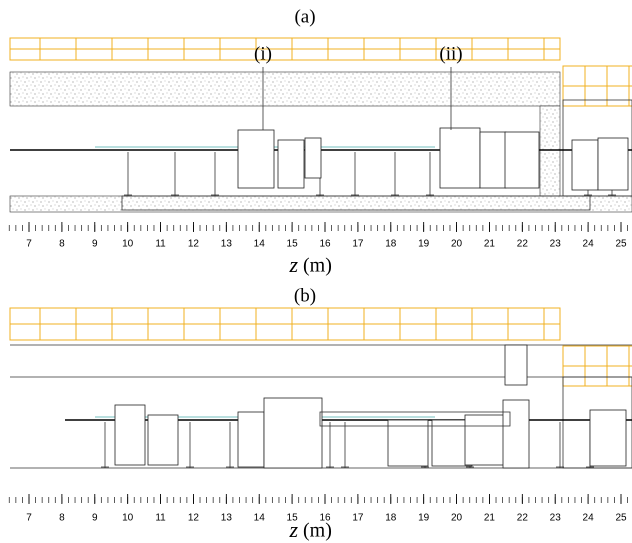 This screenshot has width=632, height=543. Describe the element at coordinates (356, 203) in the screenshot. I see `floor-outline` at that location.